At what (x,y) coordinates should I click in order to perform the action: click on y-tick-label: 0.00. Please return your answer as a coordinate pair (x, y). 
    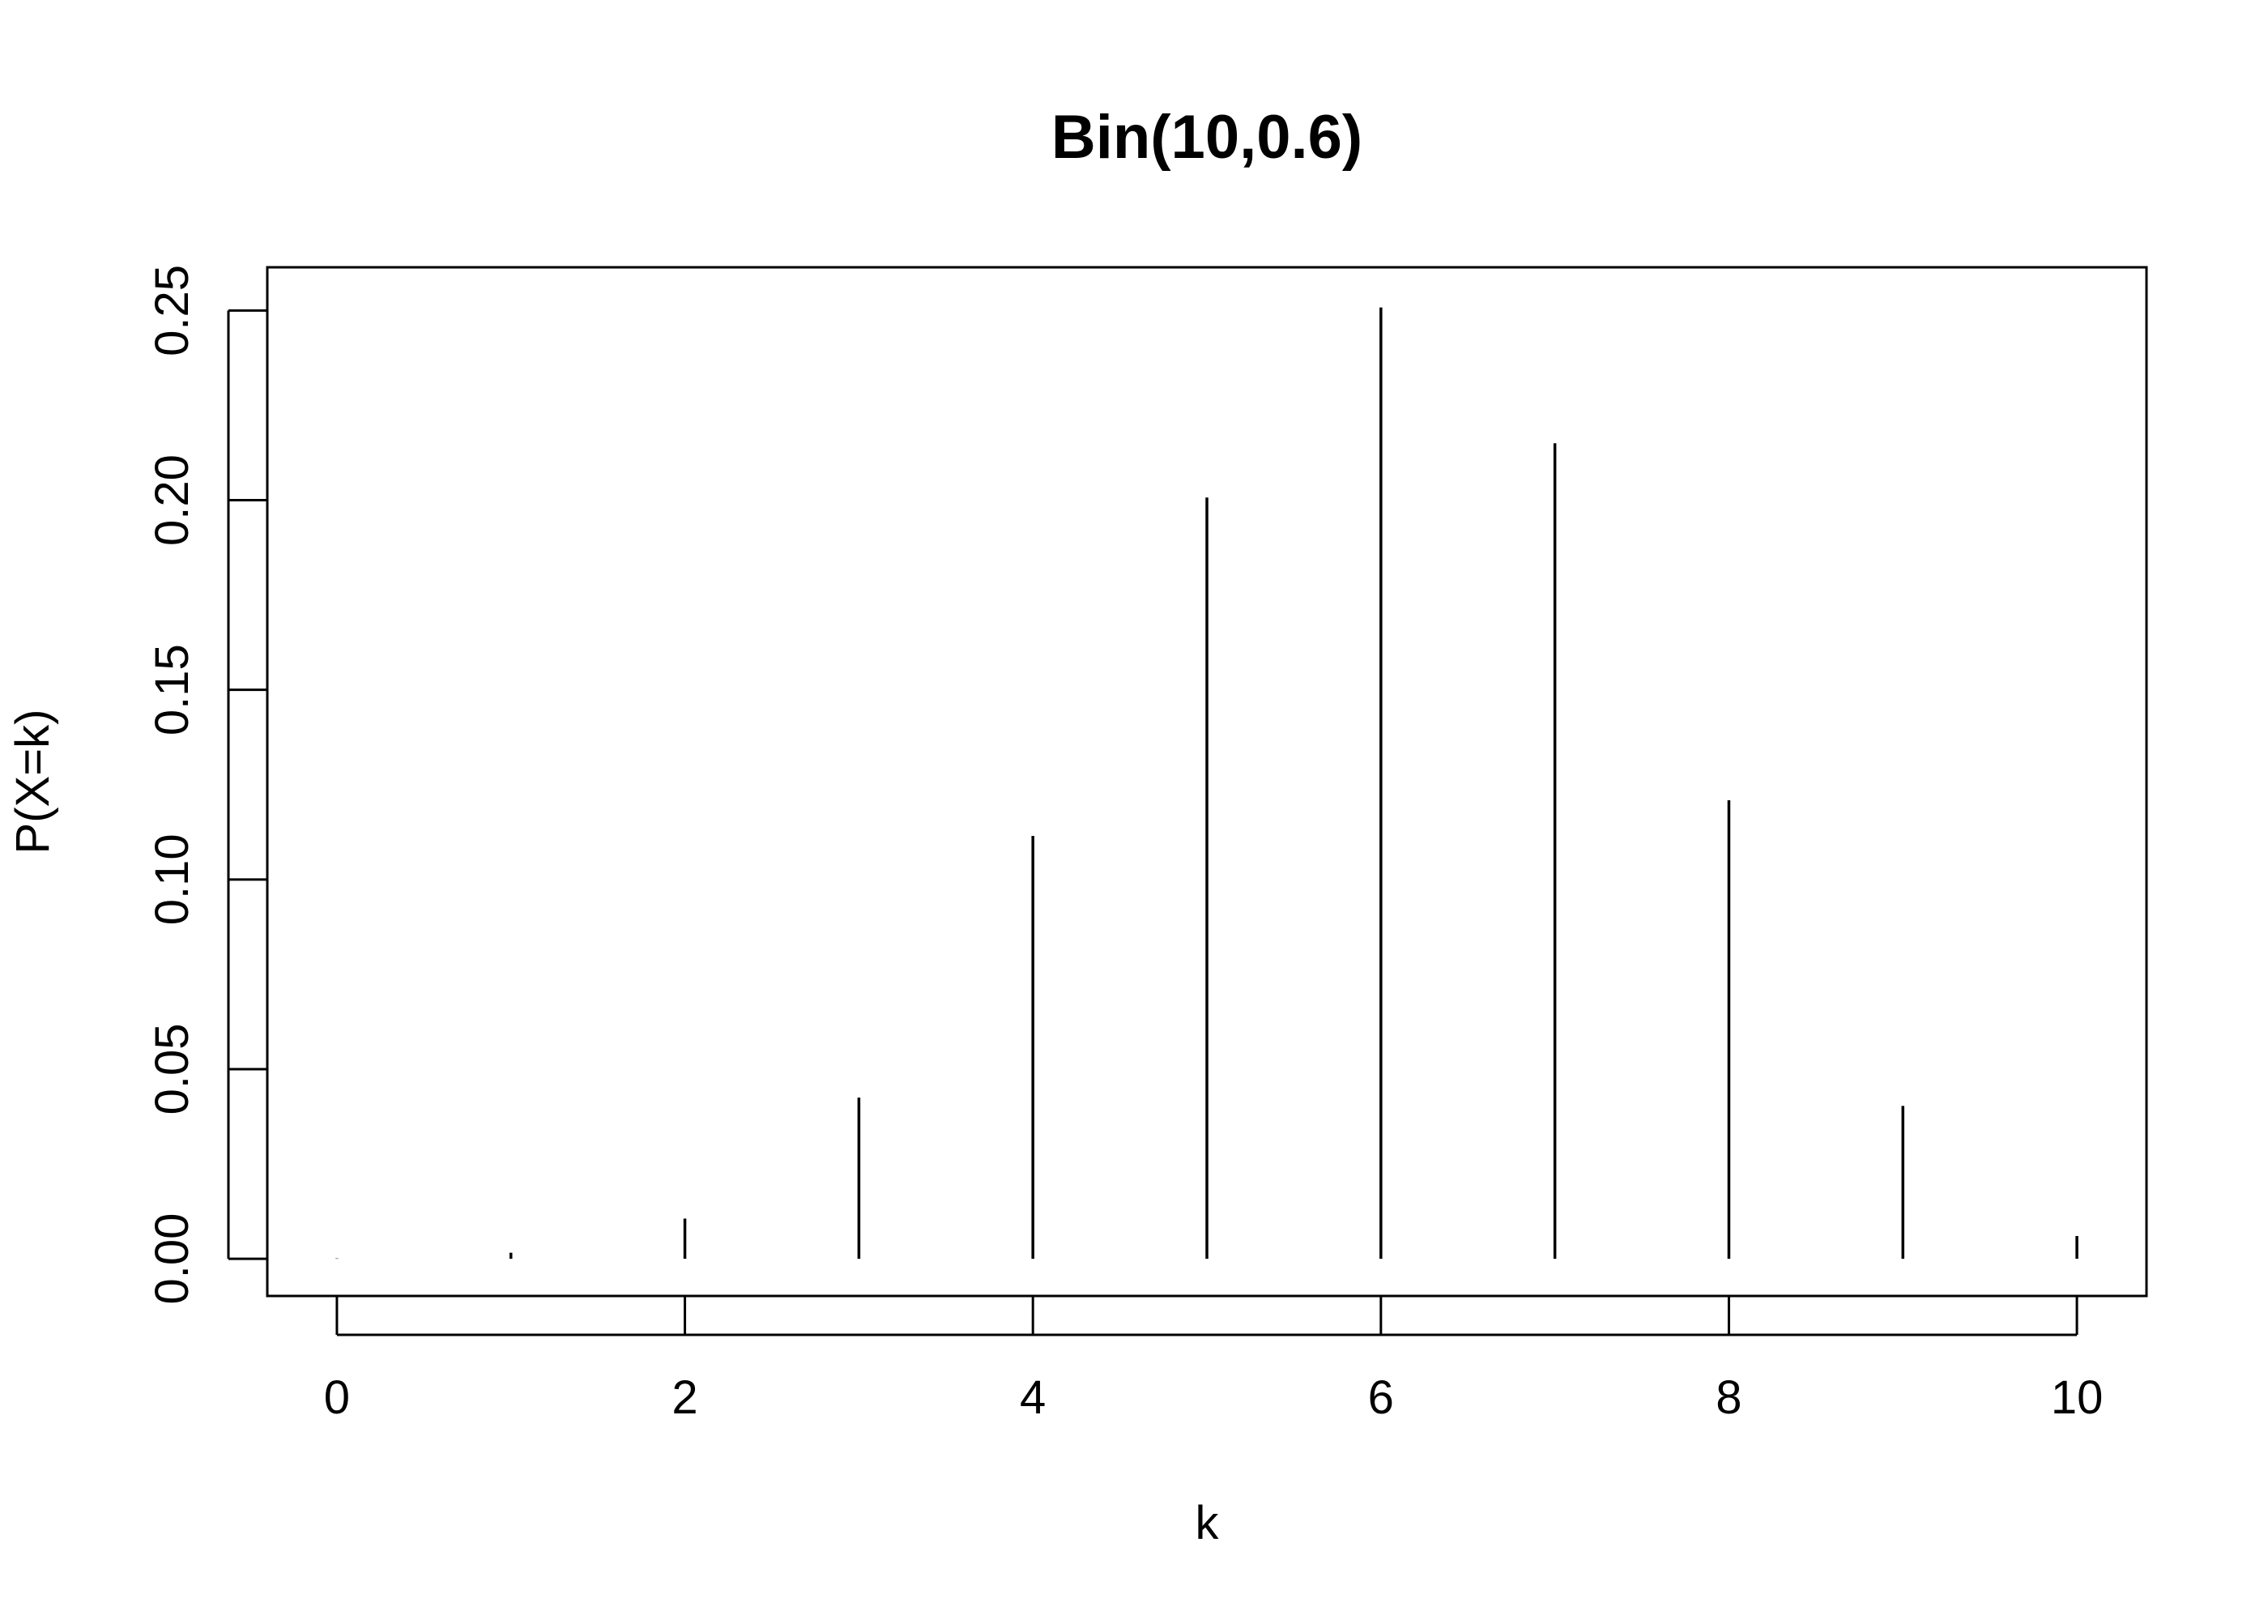
    Looking at the image, I should click on (172, 1259).